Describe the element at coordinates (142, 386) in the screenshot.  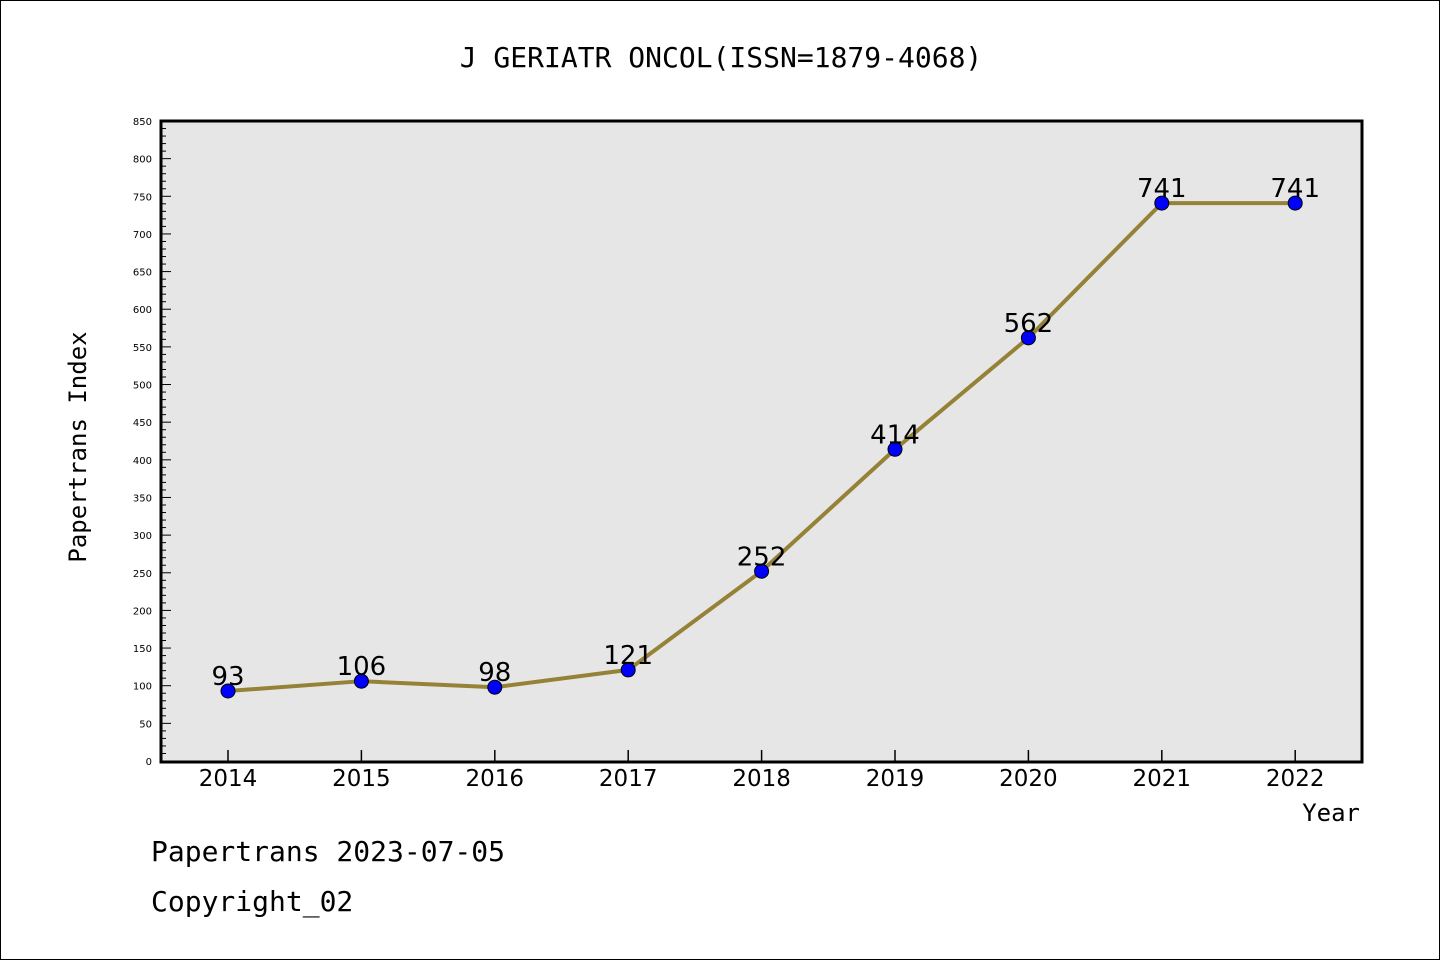
I see `y-tick-label: 500` at that location.